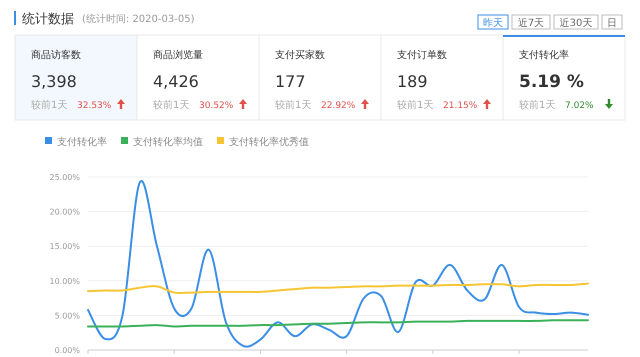  Describe the element at coordinates (290, 81) in the screenshot. I see `text: 177` at that location.